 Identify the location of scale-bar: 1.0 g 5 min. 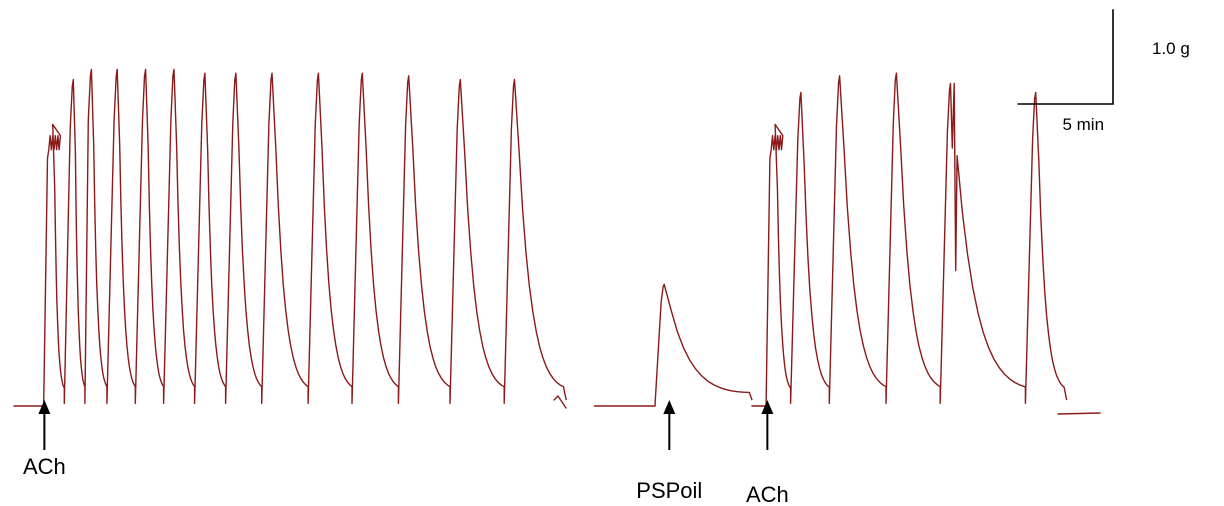
(1103, 71).